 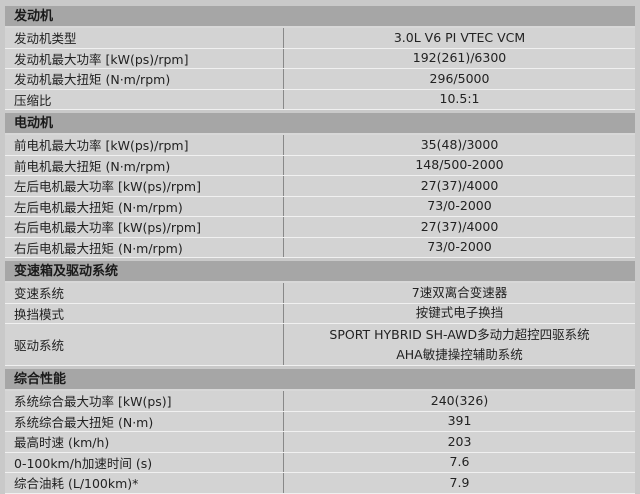 I want to click on spec-label: 发动机最大功率 [kW(ps)/rpm], so click(x=144, y=58).